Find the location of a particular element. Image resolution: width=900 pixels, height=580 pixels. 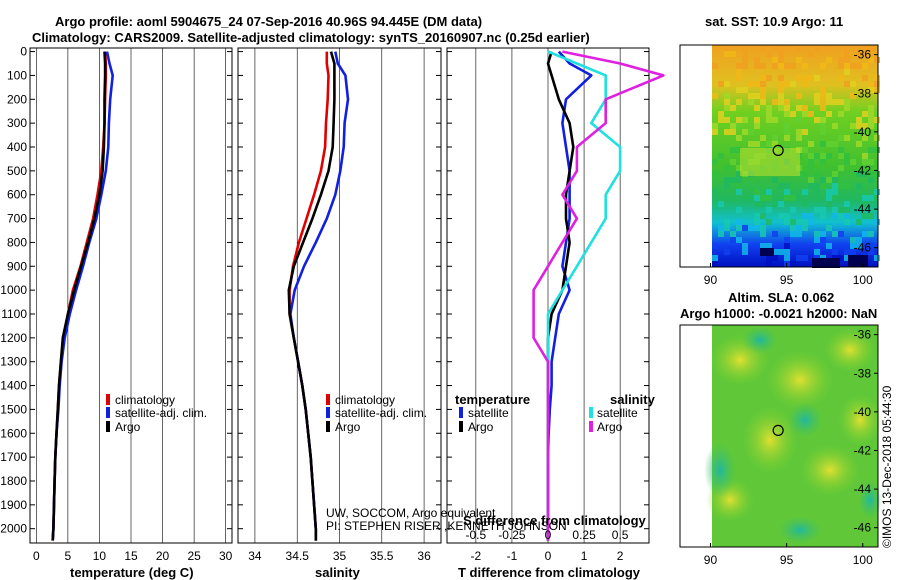

sla-low-patch is located at coordinates (805, 420).